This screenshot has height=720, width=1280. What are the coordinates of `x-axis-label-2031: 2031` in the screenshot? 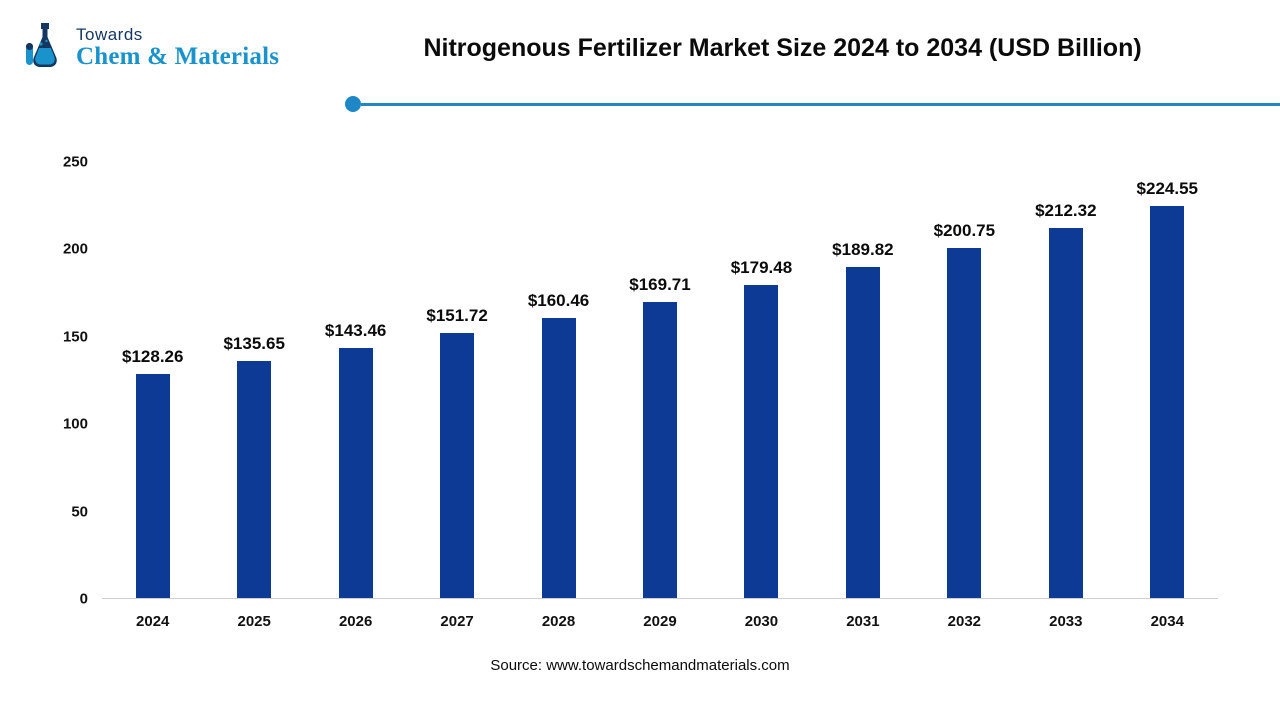 It's located at (863, 621).